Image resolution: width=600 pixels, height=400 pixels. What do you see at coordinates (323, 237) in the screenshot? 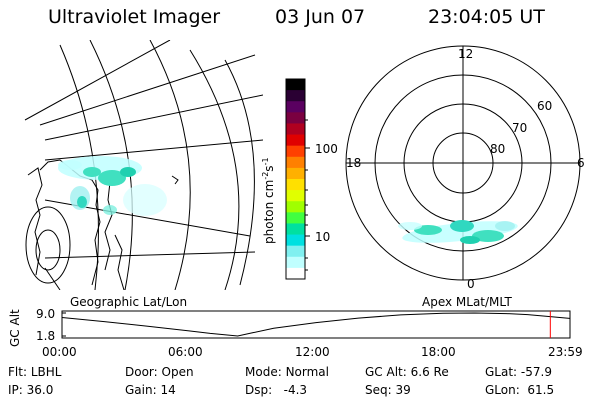
I see `colorbar-tick-10: 10` at bounding box center [323, 237].